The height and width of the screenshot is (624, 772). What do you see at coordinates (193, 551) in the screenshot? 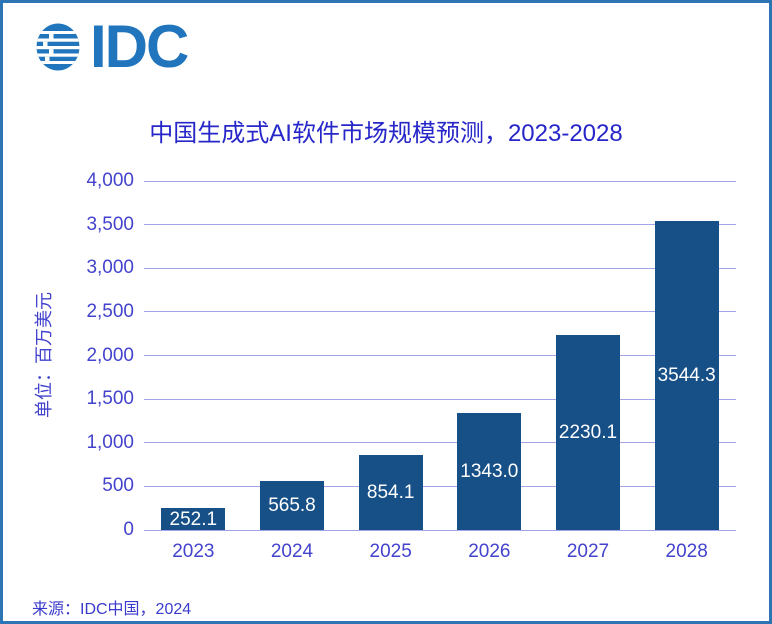
I see `x-axis-label-2023: 2023` at bounding box center [193, 551].